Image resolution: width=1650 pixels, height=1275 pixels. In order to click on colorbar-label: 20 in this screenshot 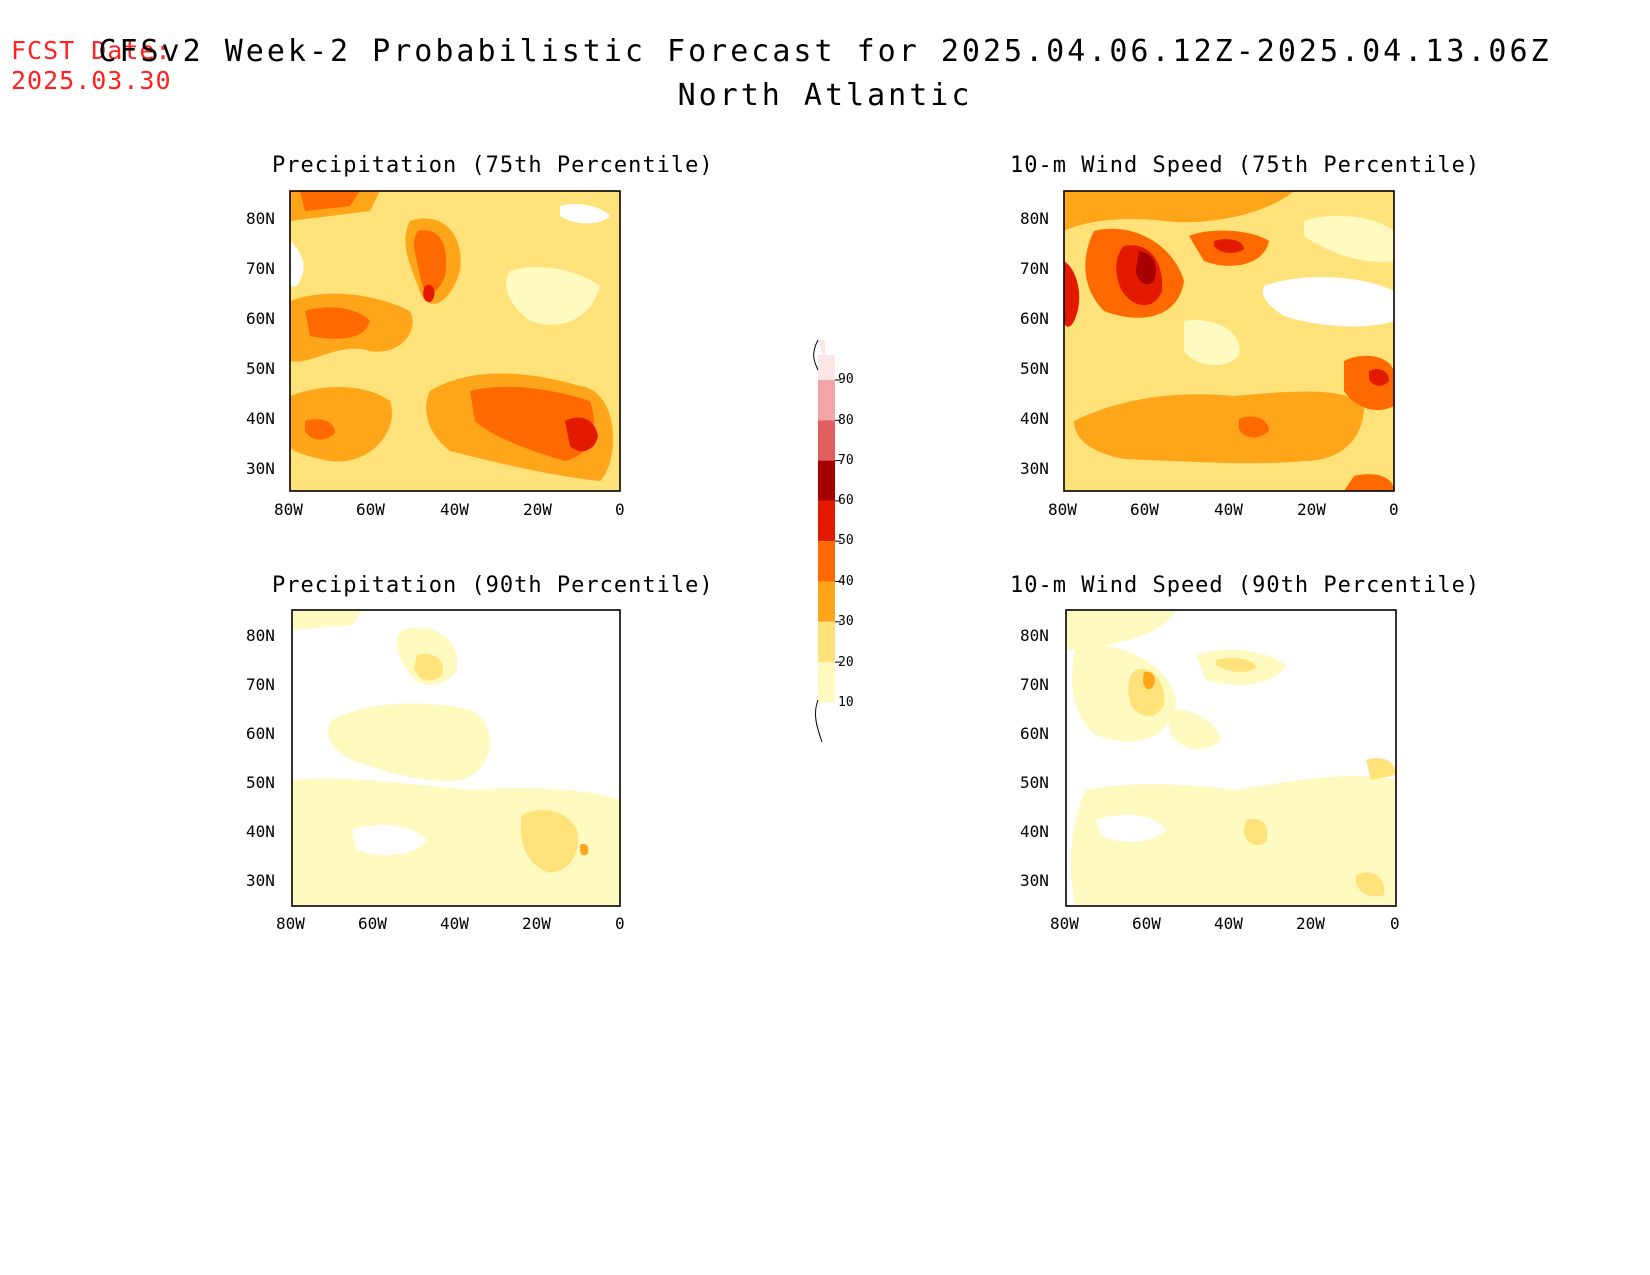, I will do `click(846, 662)`.